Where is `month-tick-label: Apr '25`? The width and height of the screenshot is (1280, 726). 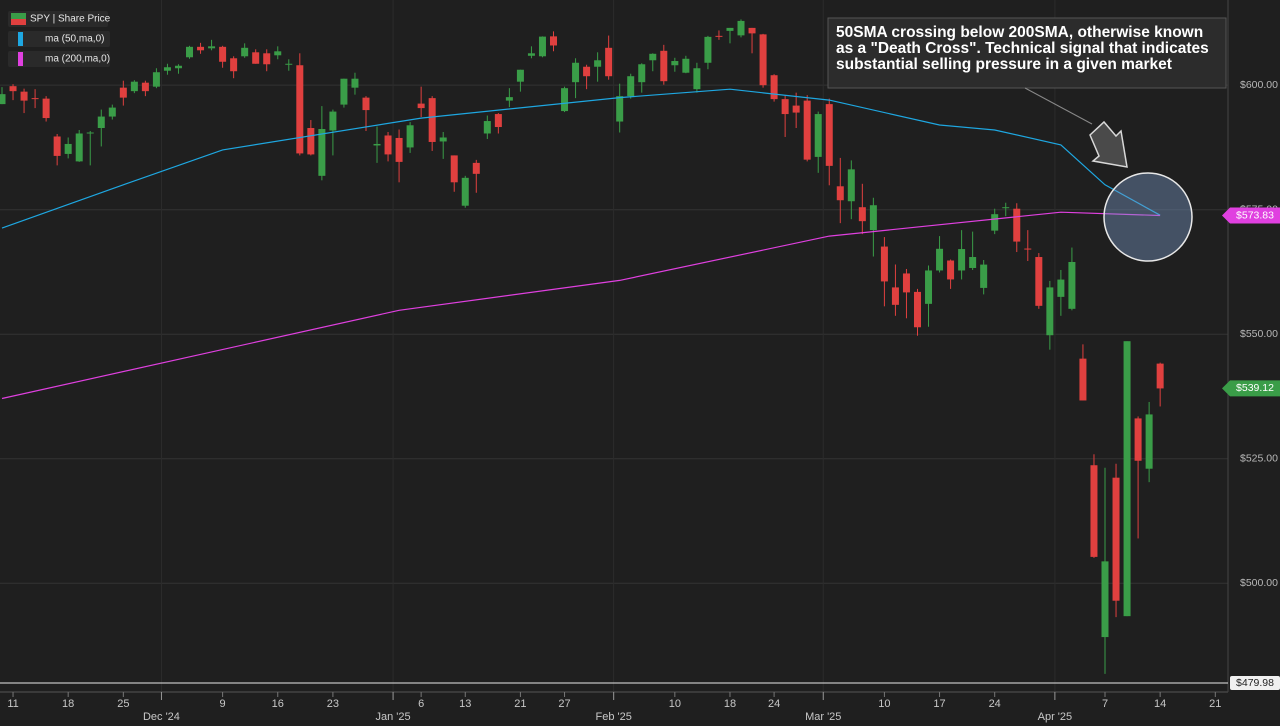
month-tick-label: Apr '25 is located at coordinates (1055, 717).